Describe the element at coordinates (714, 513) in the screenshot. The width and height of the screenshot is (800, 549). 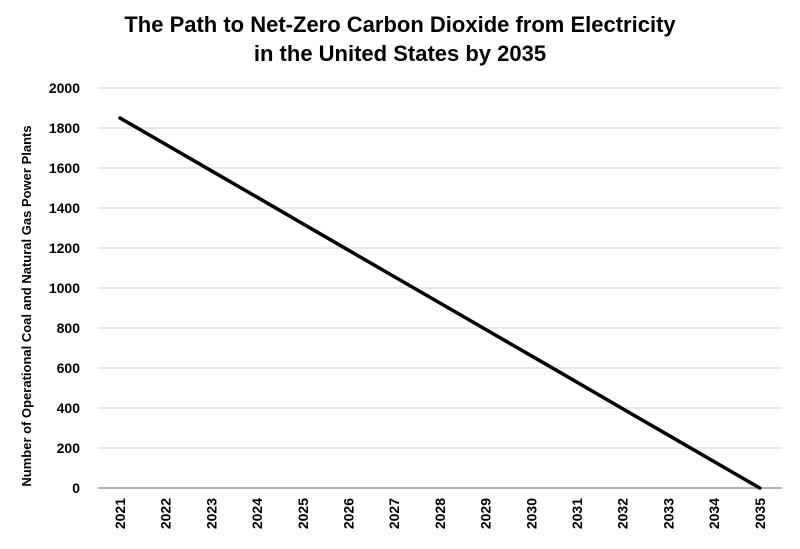
I see `x-tick-label-2034: 2034` at that location.